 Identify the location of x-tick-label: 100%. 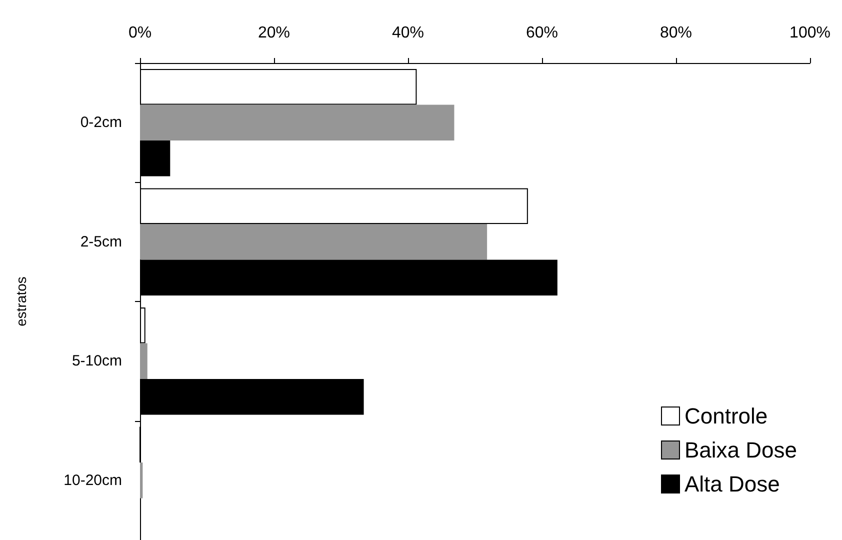
(810, 33).